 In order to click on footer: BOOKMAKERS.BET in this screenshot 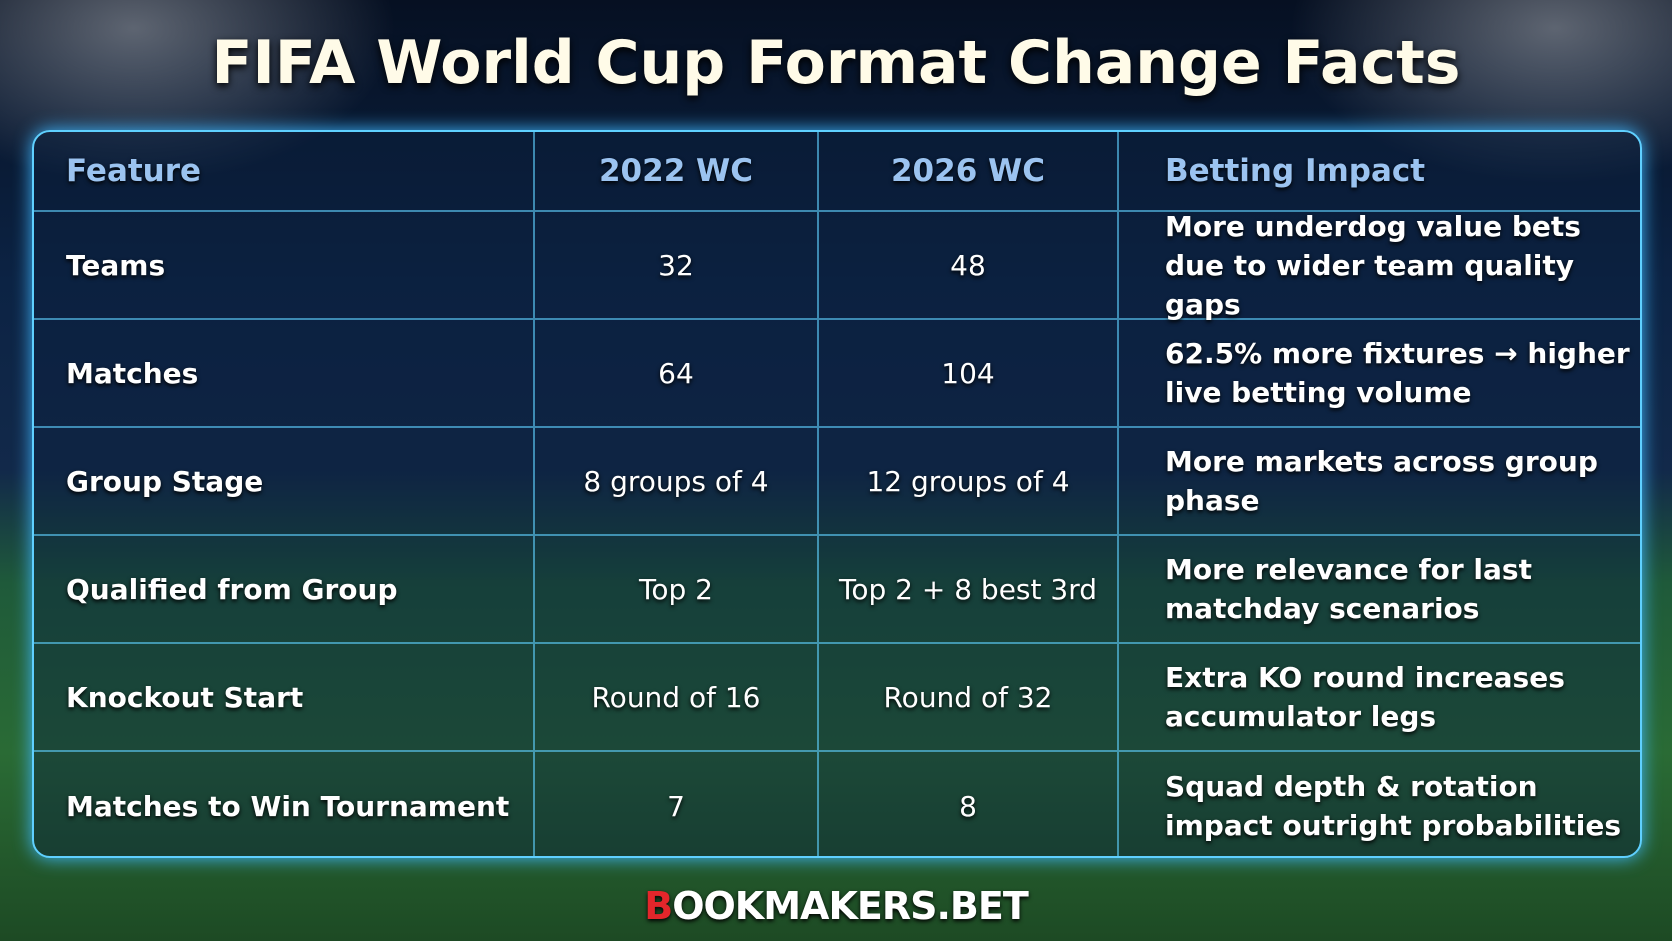, I will do `click(836, 906)`.